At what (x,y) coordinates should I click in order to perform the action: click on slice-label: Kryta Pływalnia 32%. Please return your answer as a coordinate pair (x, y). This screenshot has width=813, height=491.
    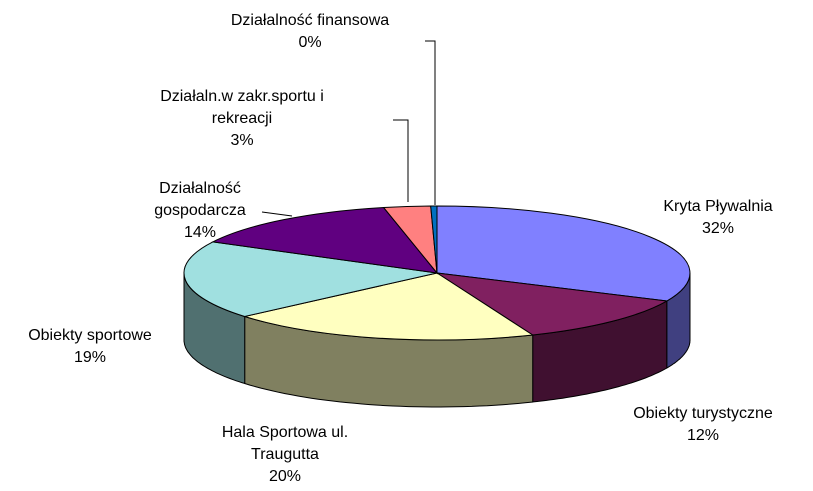
    Looking at the image, I should click on (718, 218).